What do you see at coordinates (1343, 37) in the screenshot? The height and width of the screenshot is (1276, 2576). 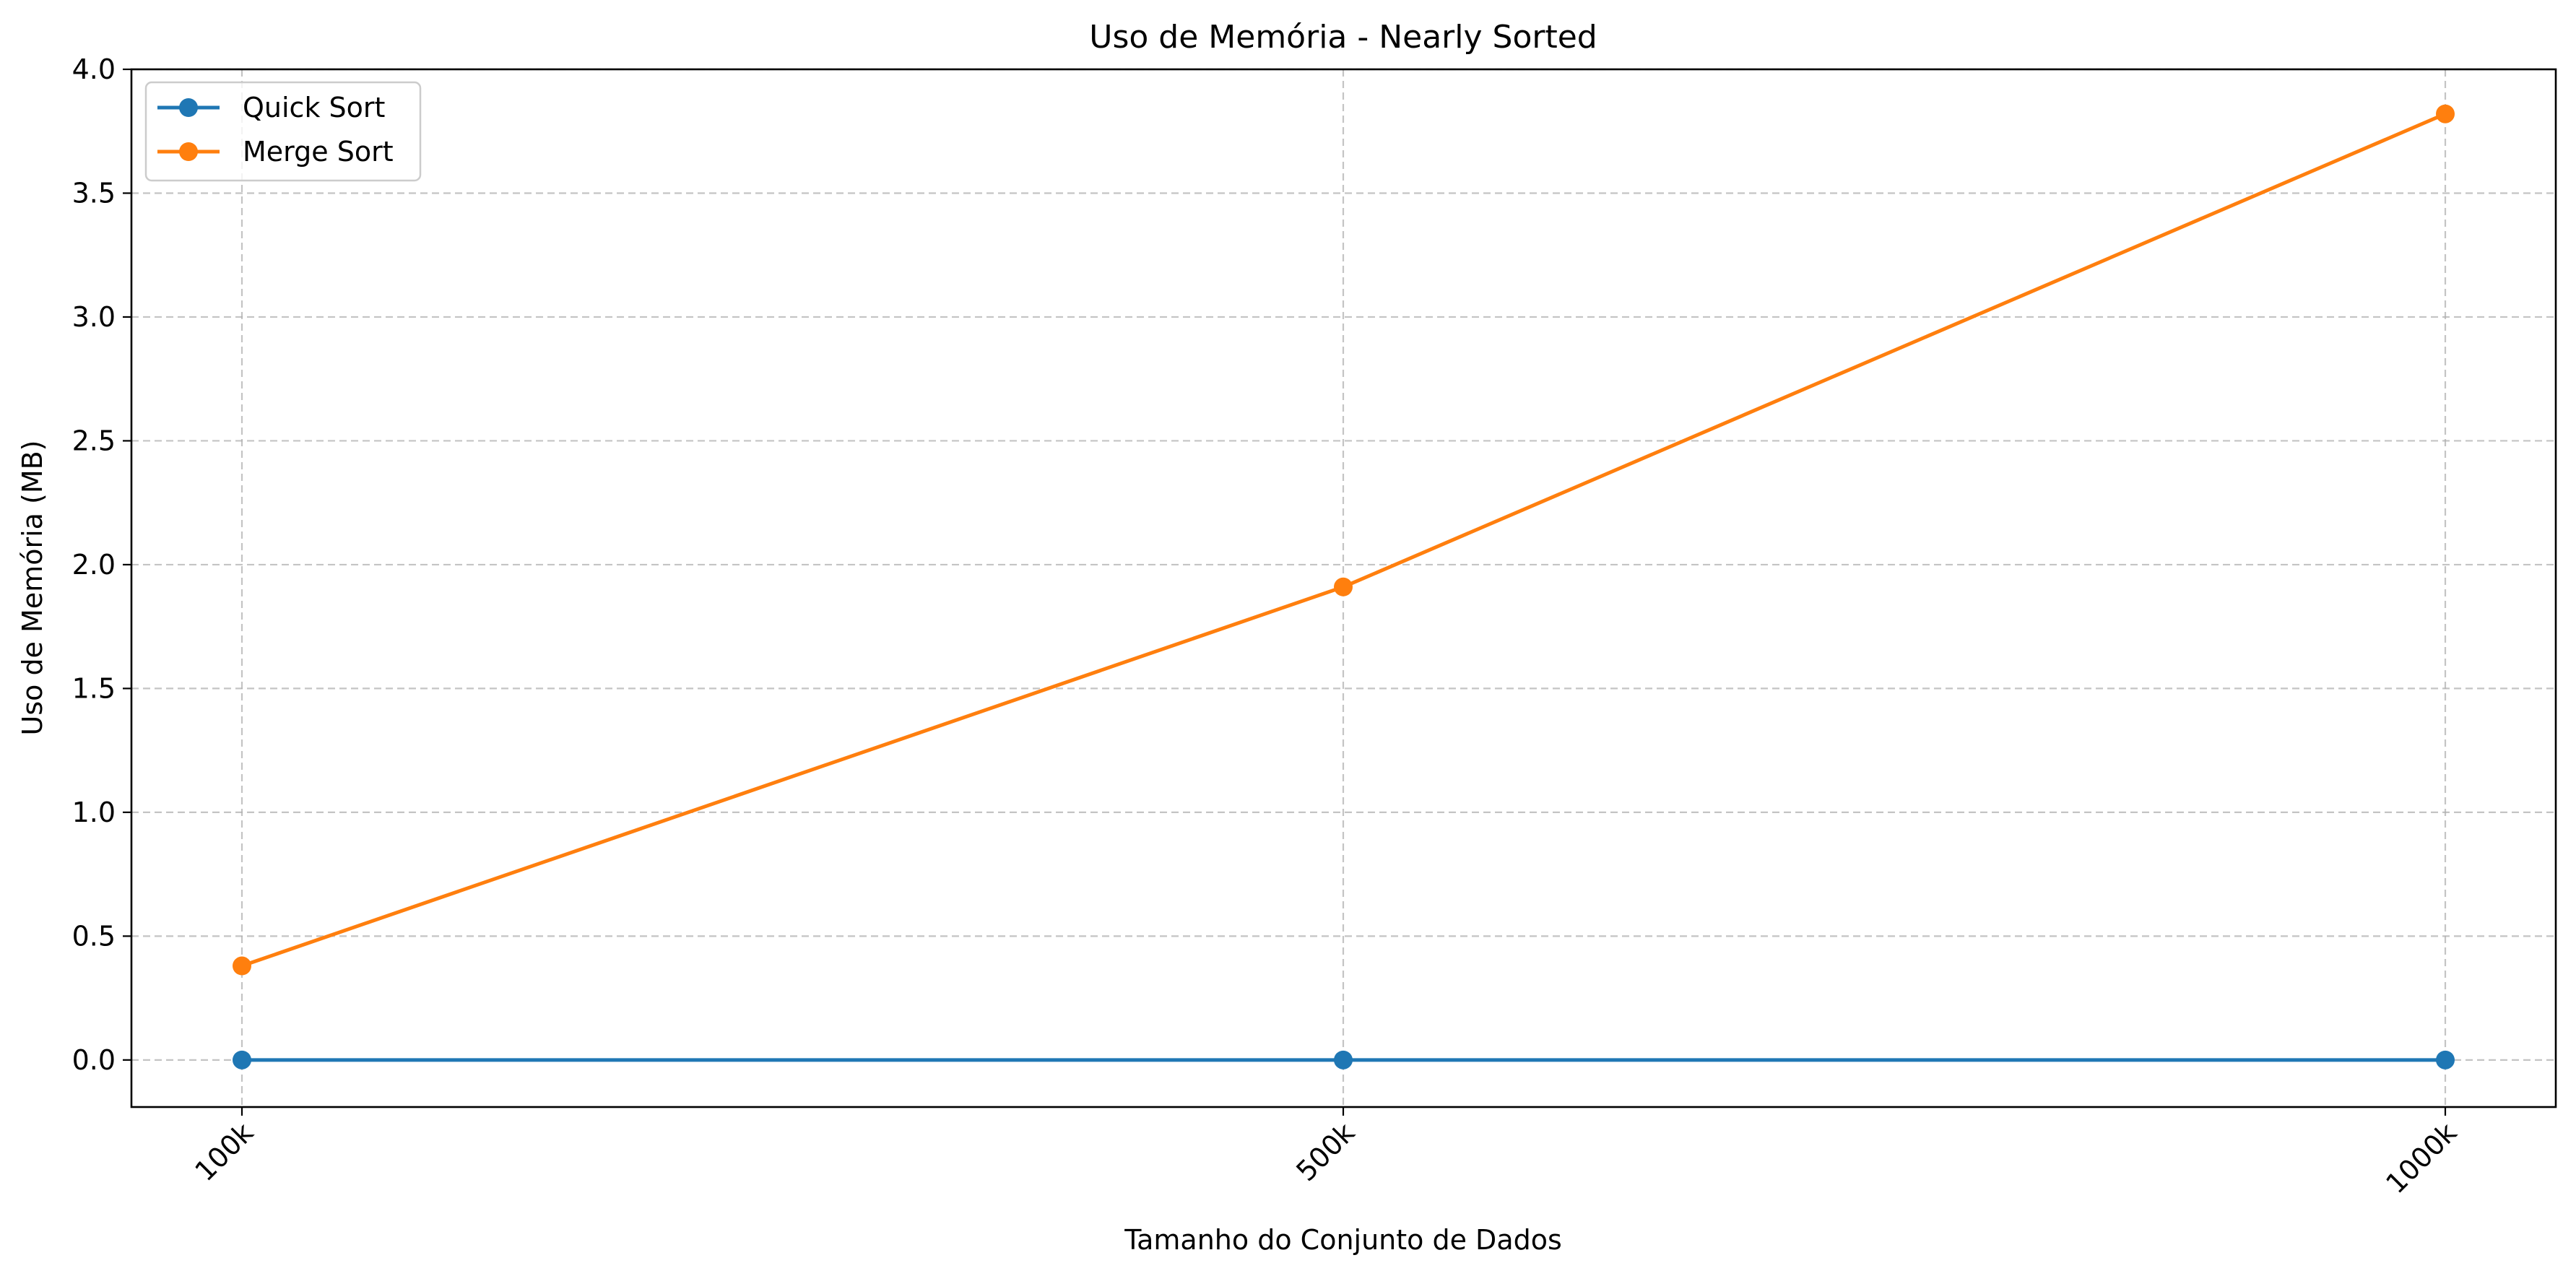 I see `chart-title: Uso de Memória - Nearly Sorted` at bounding box center [1343, 37].